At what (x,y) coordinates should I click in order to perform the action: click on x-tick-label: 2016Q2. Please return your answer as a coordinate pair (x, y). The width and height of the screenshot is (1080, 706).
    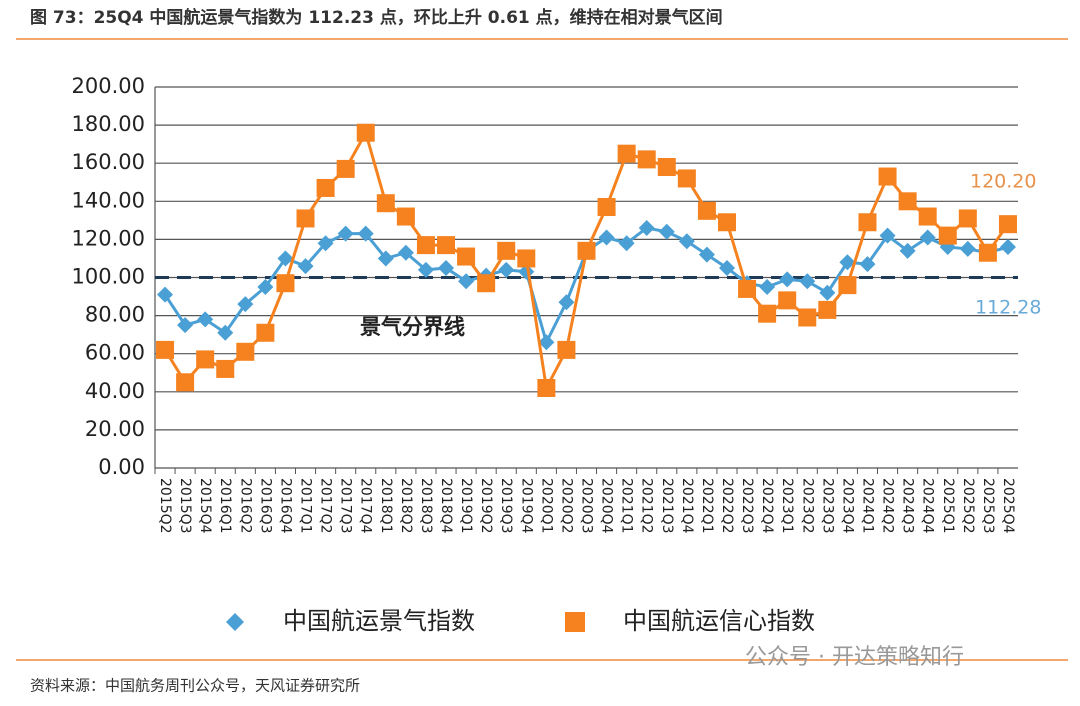
    Looking at the image, I should click on (245, 506).